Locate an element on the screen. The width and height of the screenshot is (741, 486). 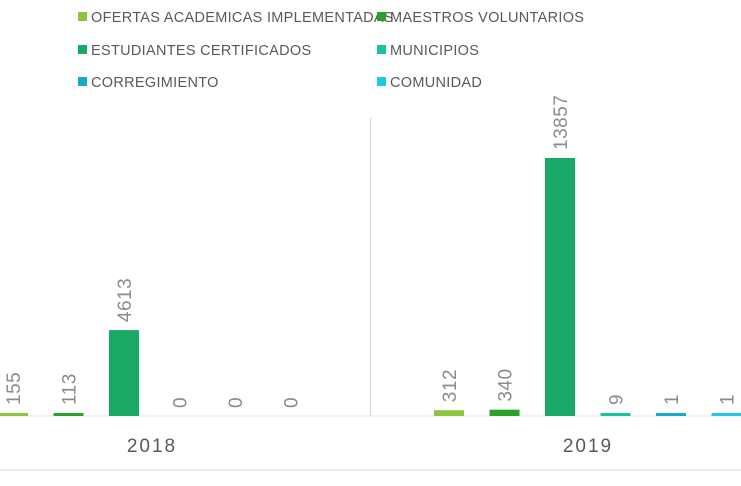
value-label-municipios-2019: 9 is located at coordinates (617, 399).